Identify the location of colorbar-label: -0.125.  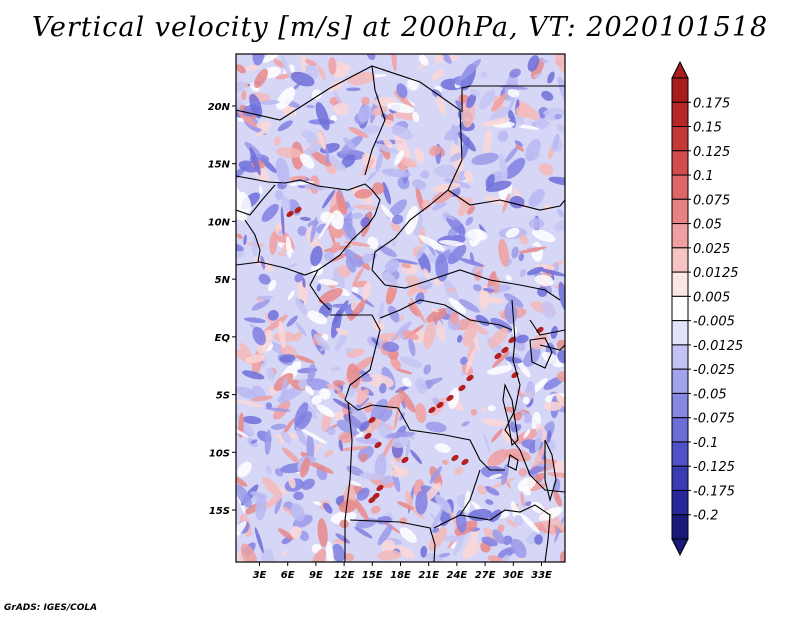
(714, 467).